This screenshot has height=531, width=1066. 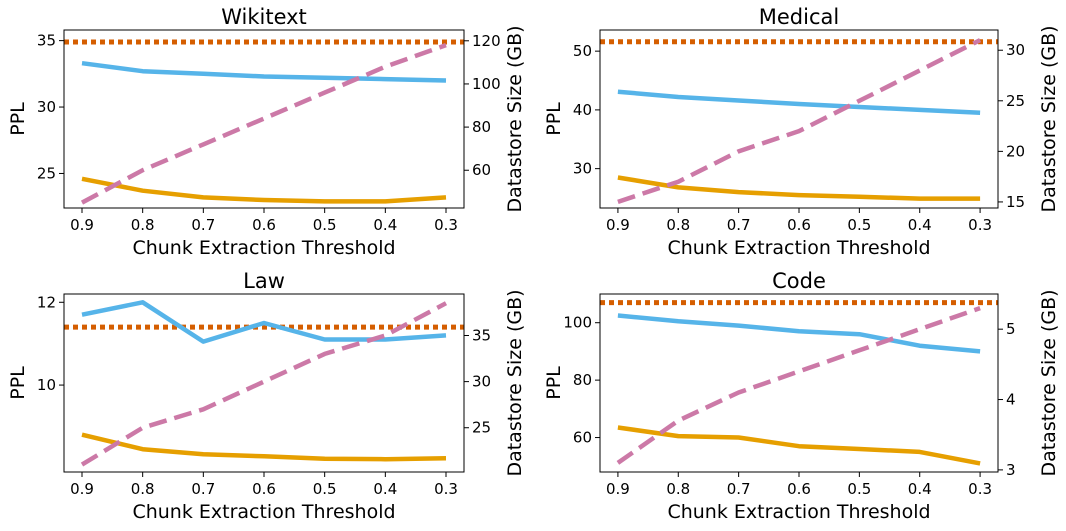 What do you see at coordinates (481, 170) in the screenshot?
I see `y2-tick-label: 60` at bounding box center [481, 170].